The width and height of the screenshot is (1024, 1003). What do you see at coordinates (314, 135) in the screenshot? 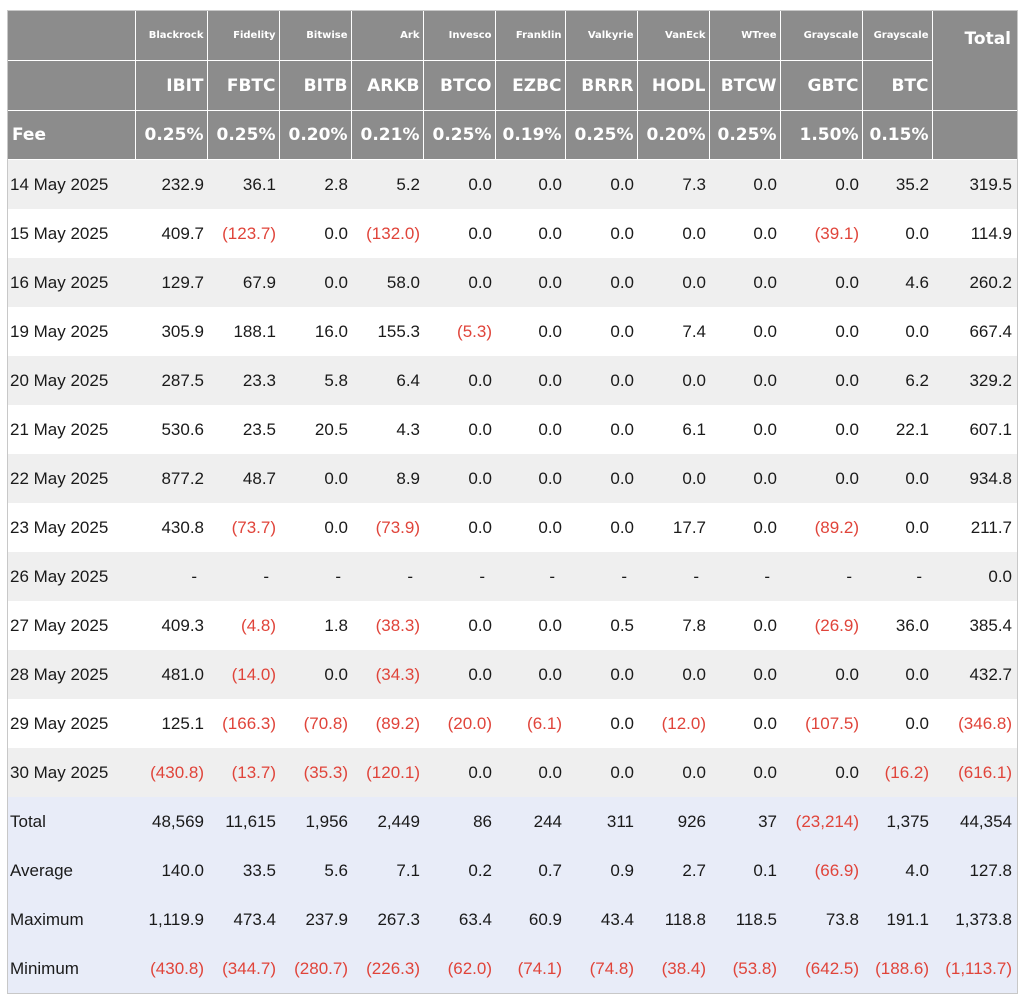
I see `fee-value: 0.20%` at bounding box center [314, 135].